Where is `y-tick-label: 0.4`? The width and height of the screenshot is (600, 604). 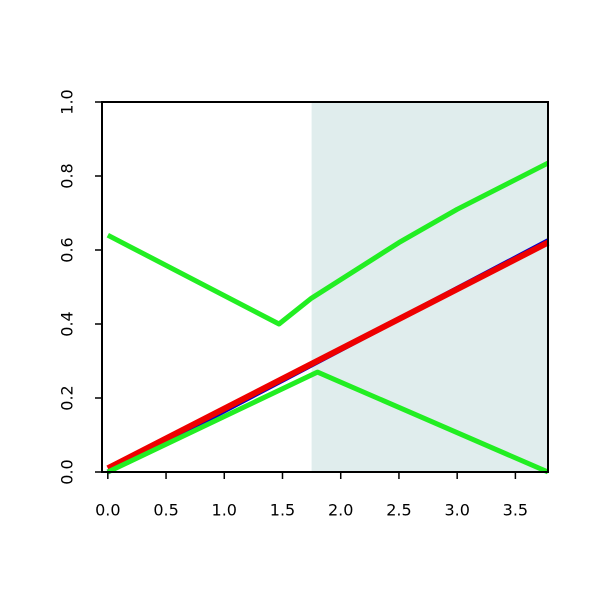
y-tick-label: 0.4 is located at coordinates (67, 323).